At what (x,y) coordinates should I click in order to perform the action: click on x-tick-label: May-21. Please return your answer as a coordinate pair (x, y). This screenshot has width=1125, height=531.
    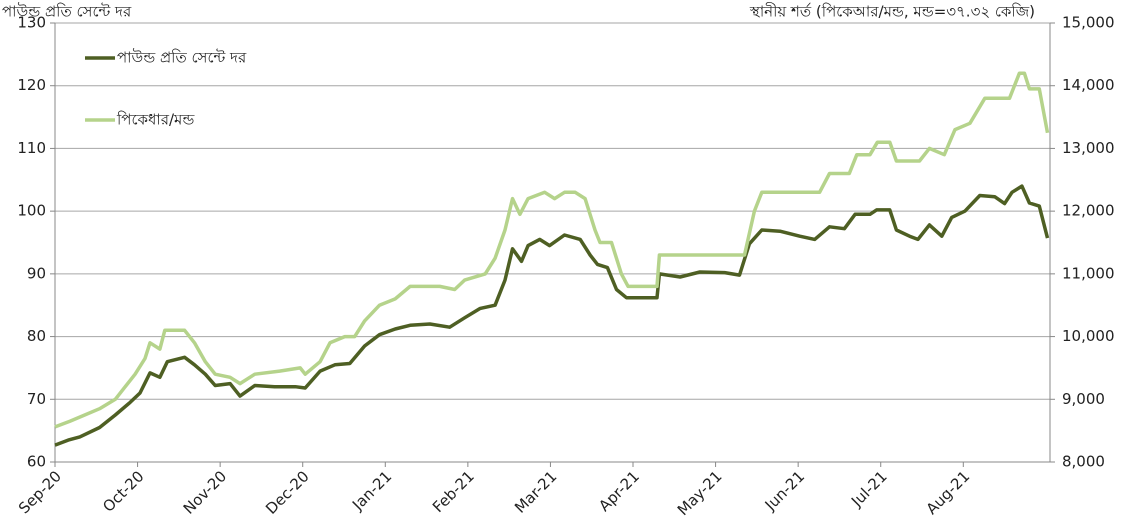
    Looking at the image, I should click on (700, 493).